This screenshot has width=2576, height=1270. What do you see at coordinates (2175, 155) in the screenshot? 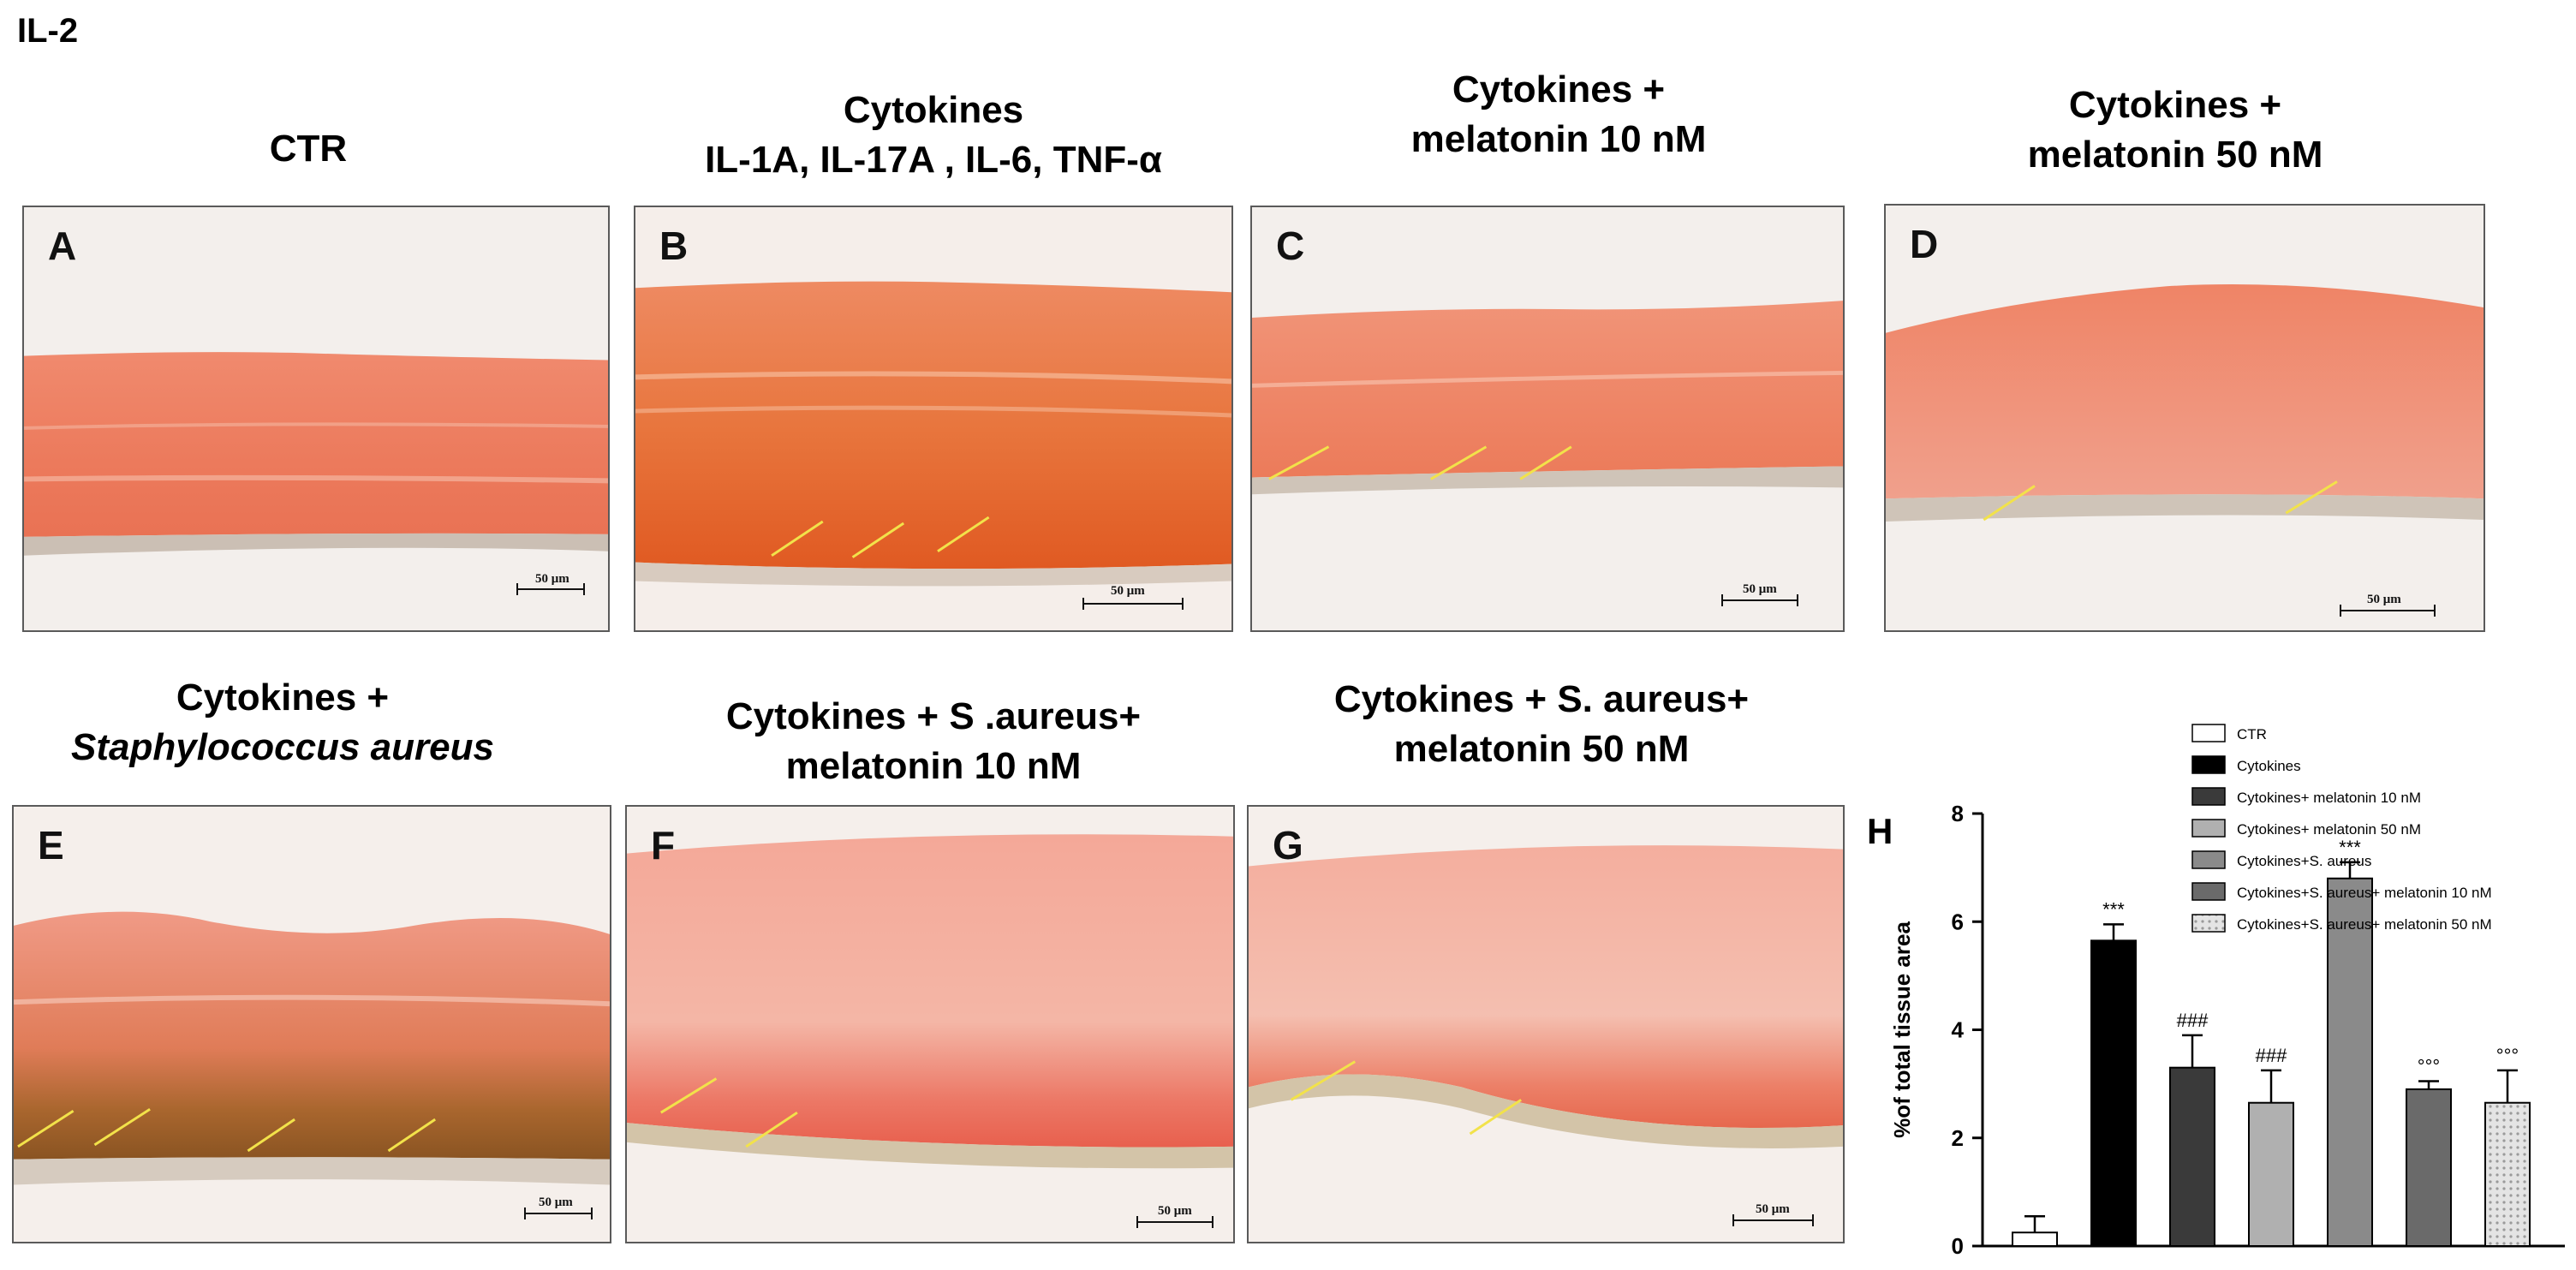
I see `panel-d-title-line-2: melatonin 50 nM` at bounding box center [2175, 155].